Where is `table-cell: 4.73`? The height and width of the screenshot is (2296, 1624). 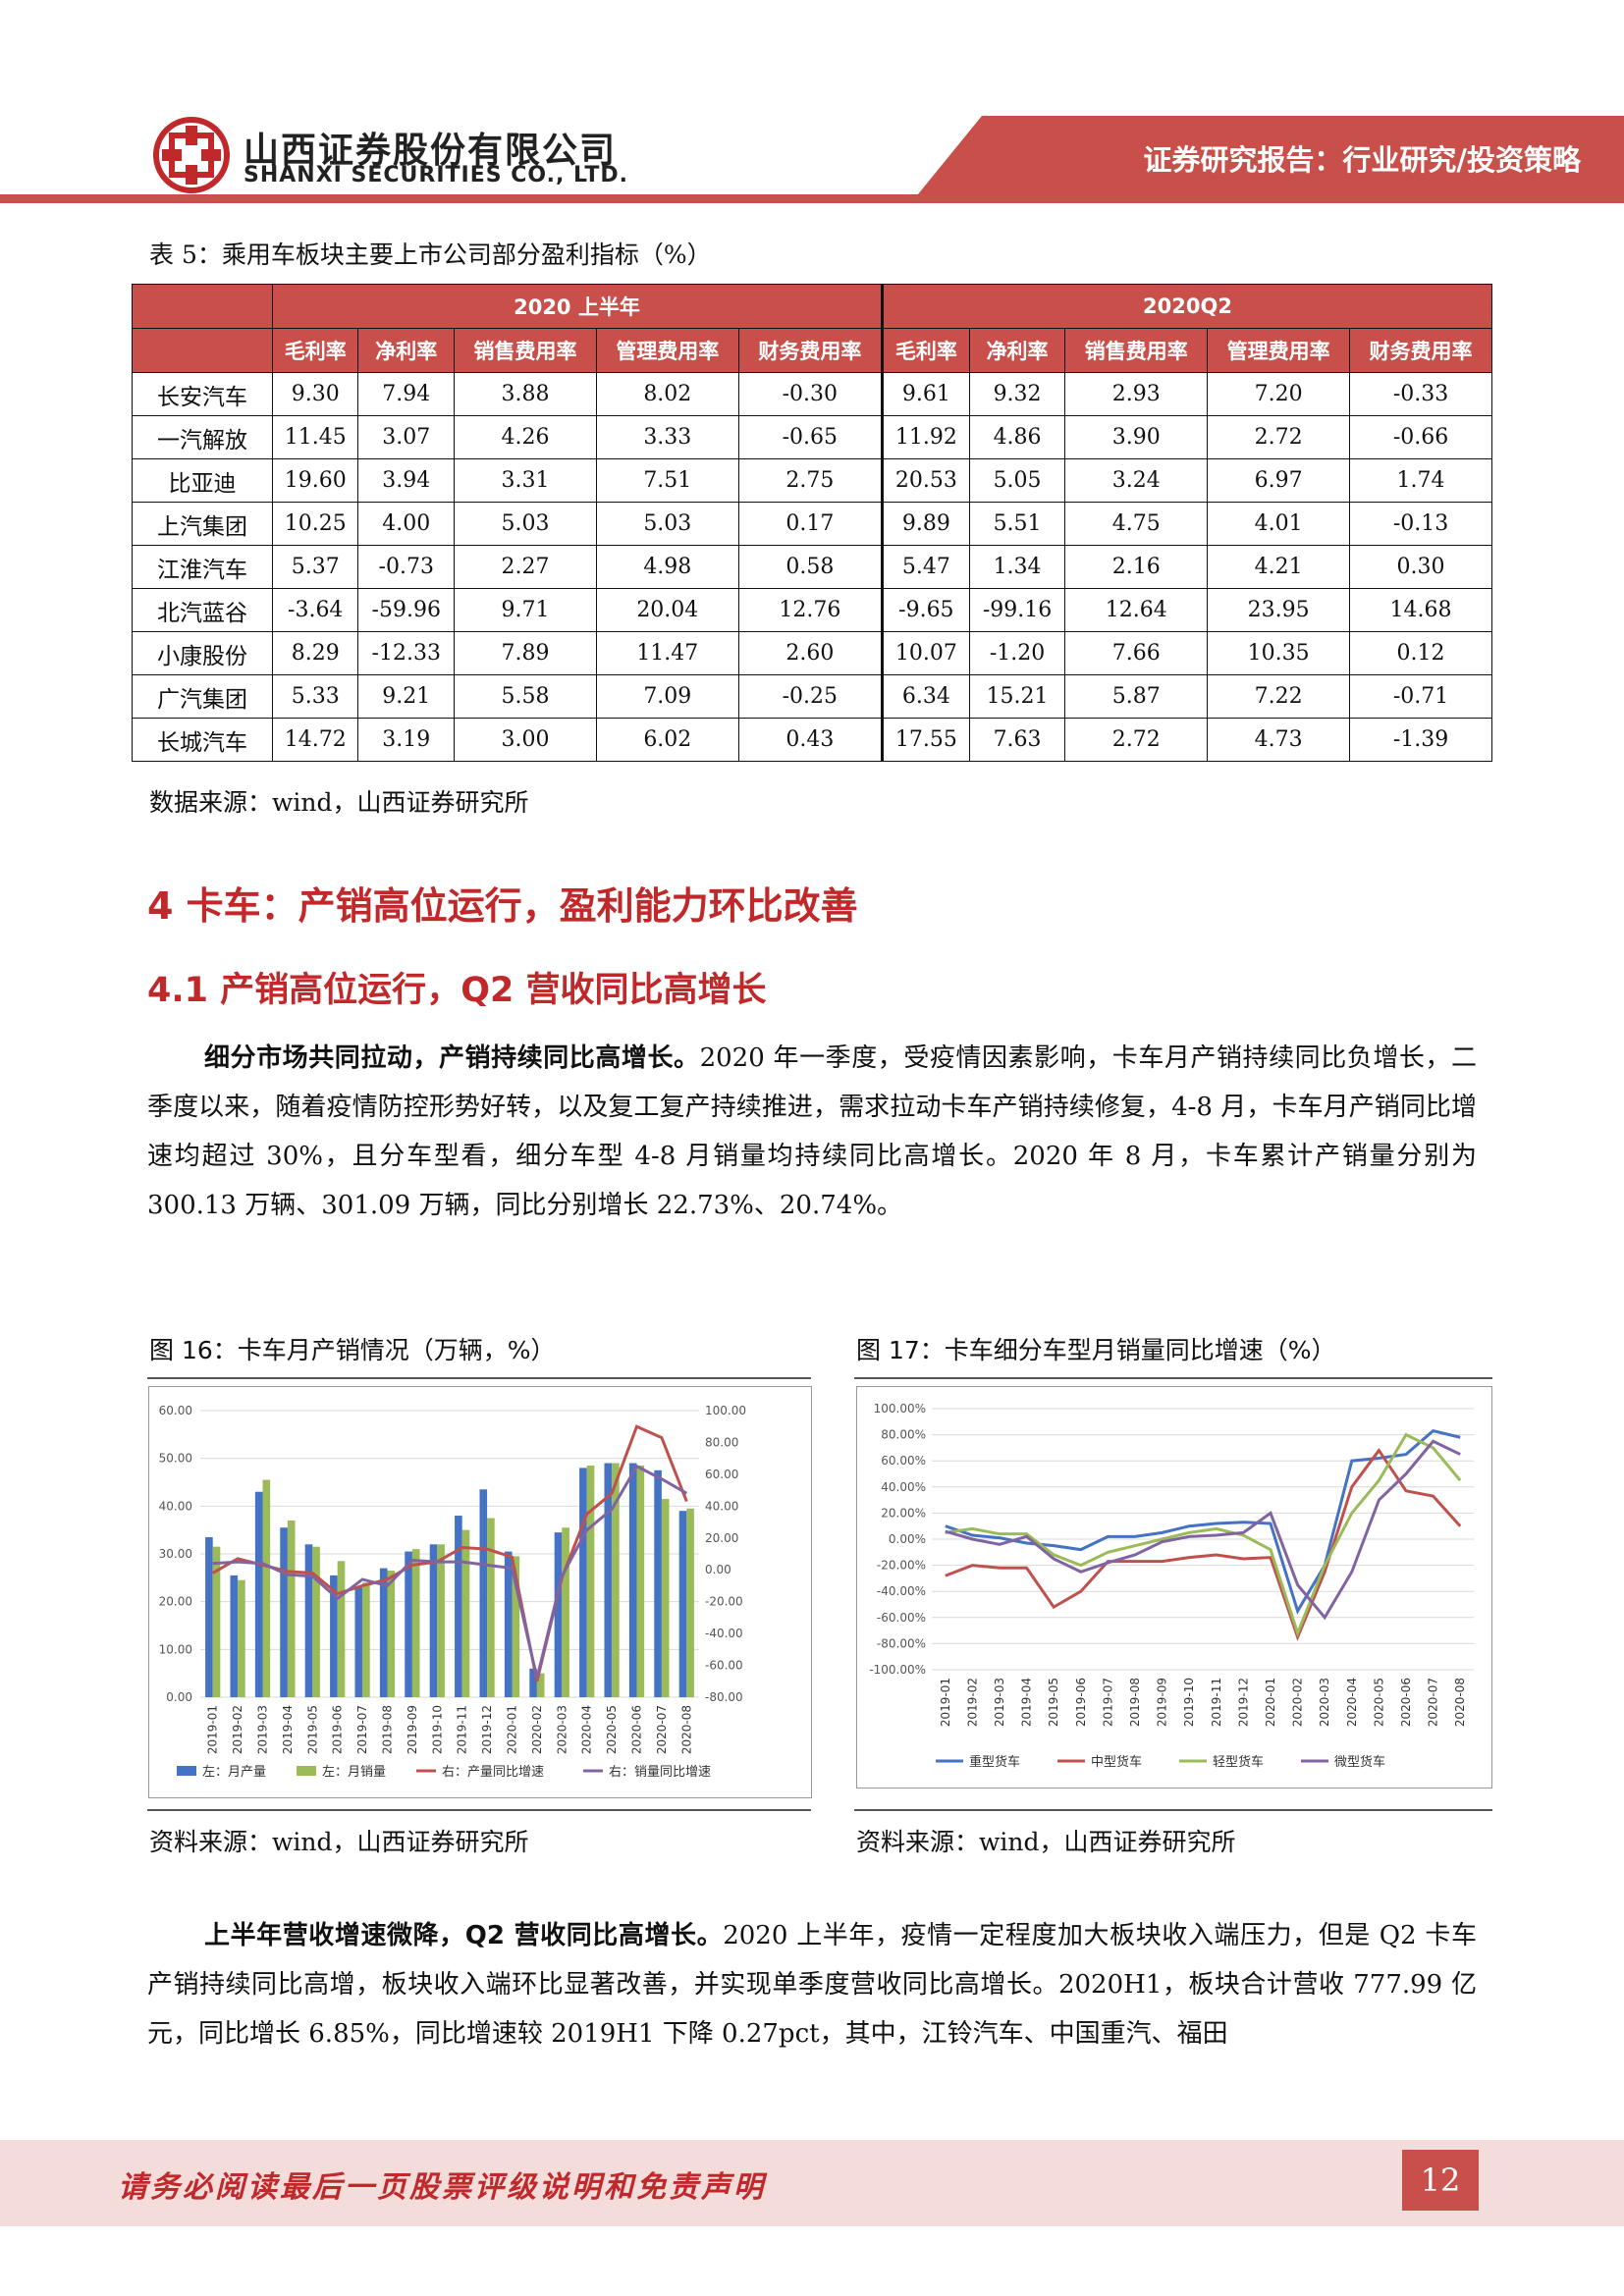
table-cell: 4.73 is located at coordinates (1279, 740).